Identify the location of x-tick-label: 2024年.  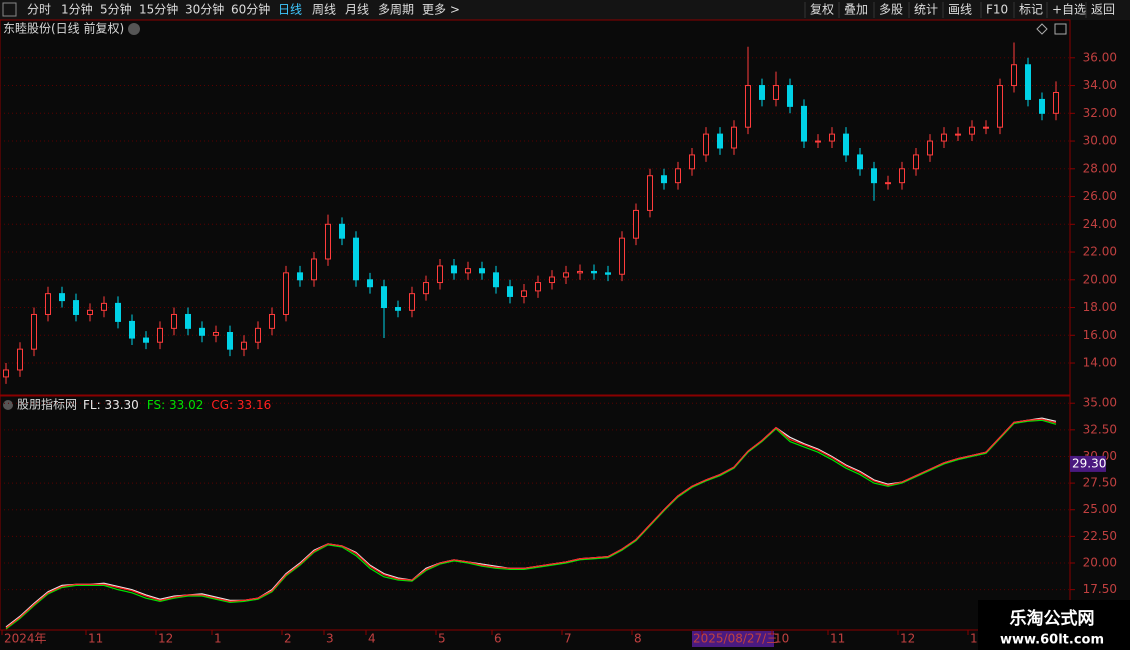
(25, 639).